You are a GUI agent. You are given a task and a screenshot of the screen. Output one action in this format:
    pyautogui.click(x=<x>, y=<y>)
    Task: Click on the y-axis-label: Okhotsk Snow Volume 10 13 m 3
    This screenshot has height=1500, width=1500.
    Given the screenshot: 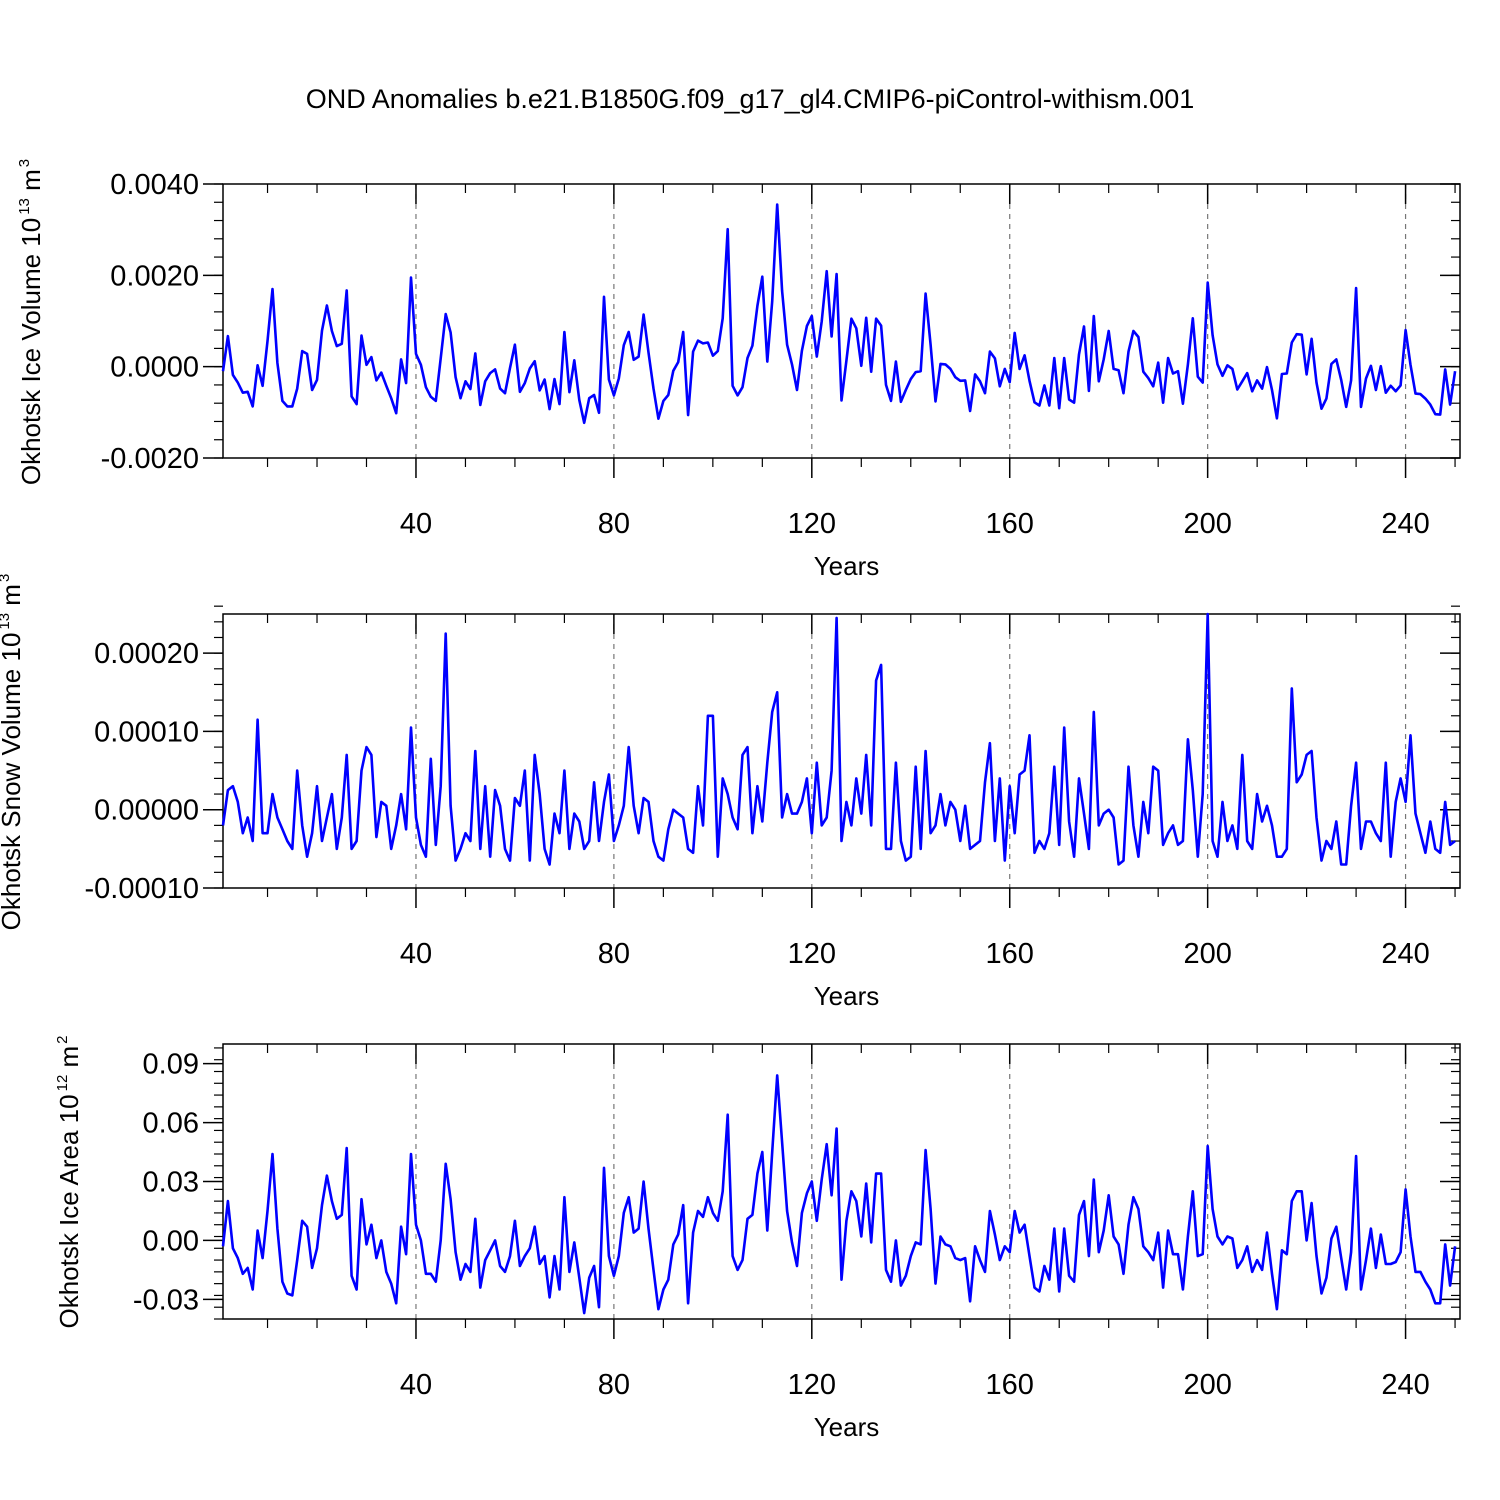 What is the action you would take?
    pyautogui.click(x=13, y=752)
    